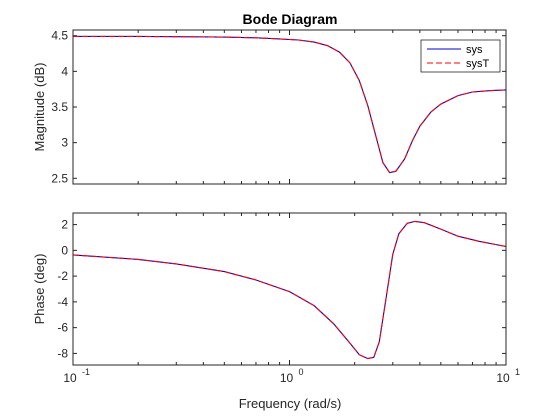  Describe the element at coordinates (64, 143) in the screenshot. I see `y-tick-label: 3` at that location.